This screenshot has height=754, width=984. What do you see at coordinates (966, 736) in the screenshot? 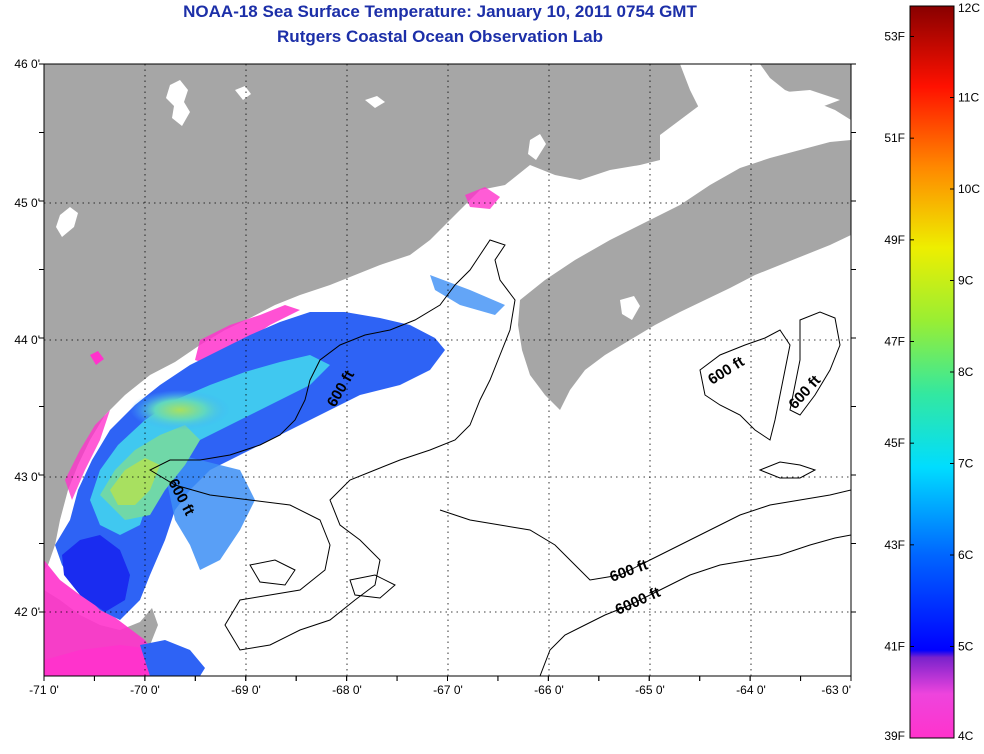
I see `colorbar-celsius-label: 4C` at bounding box center [966, 736].